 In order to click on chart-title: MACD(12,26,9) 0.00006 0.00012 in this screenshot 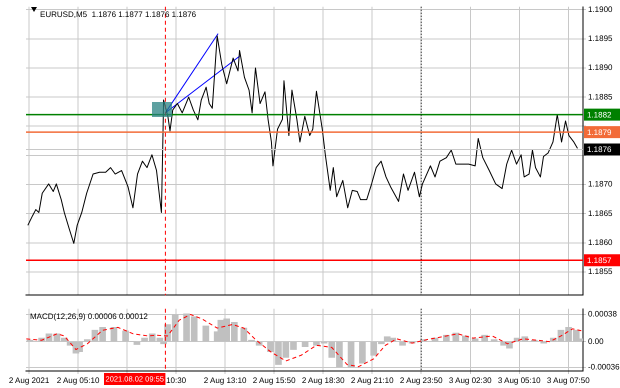, I will do `click(89, 317)`.